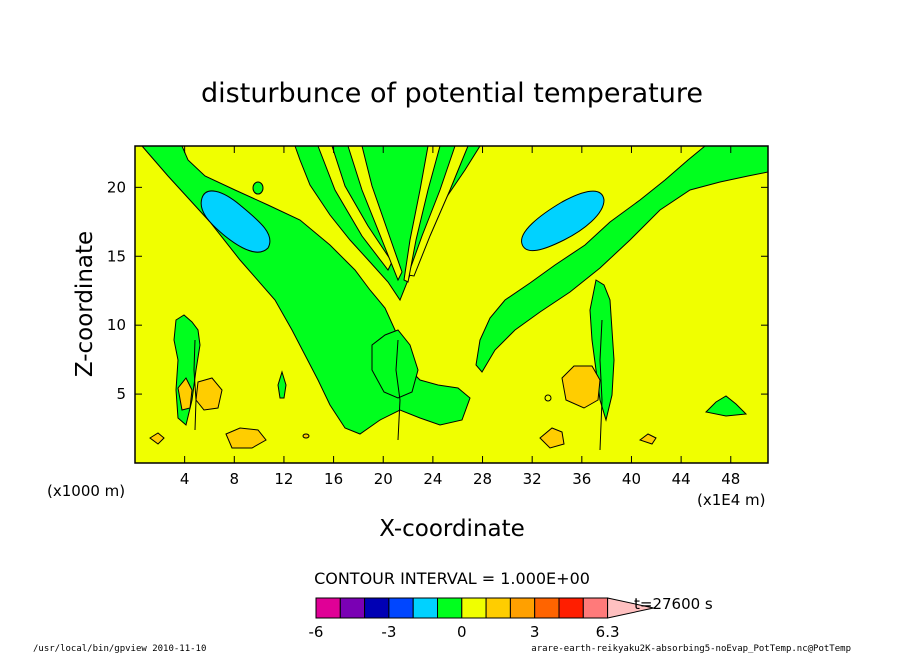  Describe the element at coordinates (283, 479) in the screenshot. I see `x-tick-label: 12` at that location.